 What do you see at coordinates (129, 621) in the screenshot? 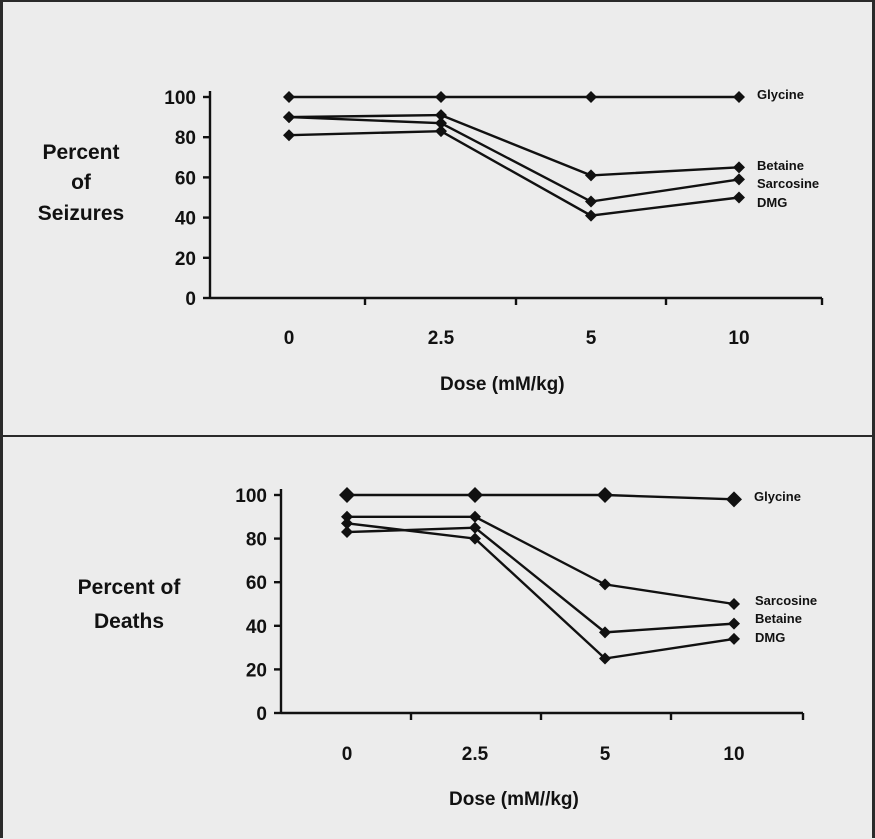
I see `y-axis-label-line-2: Deaths` at bounding box center [129, 621].